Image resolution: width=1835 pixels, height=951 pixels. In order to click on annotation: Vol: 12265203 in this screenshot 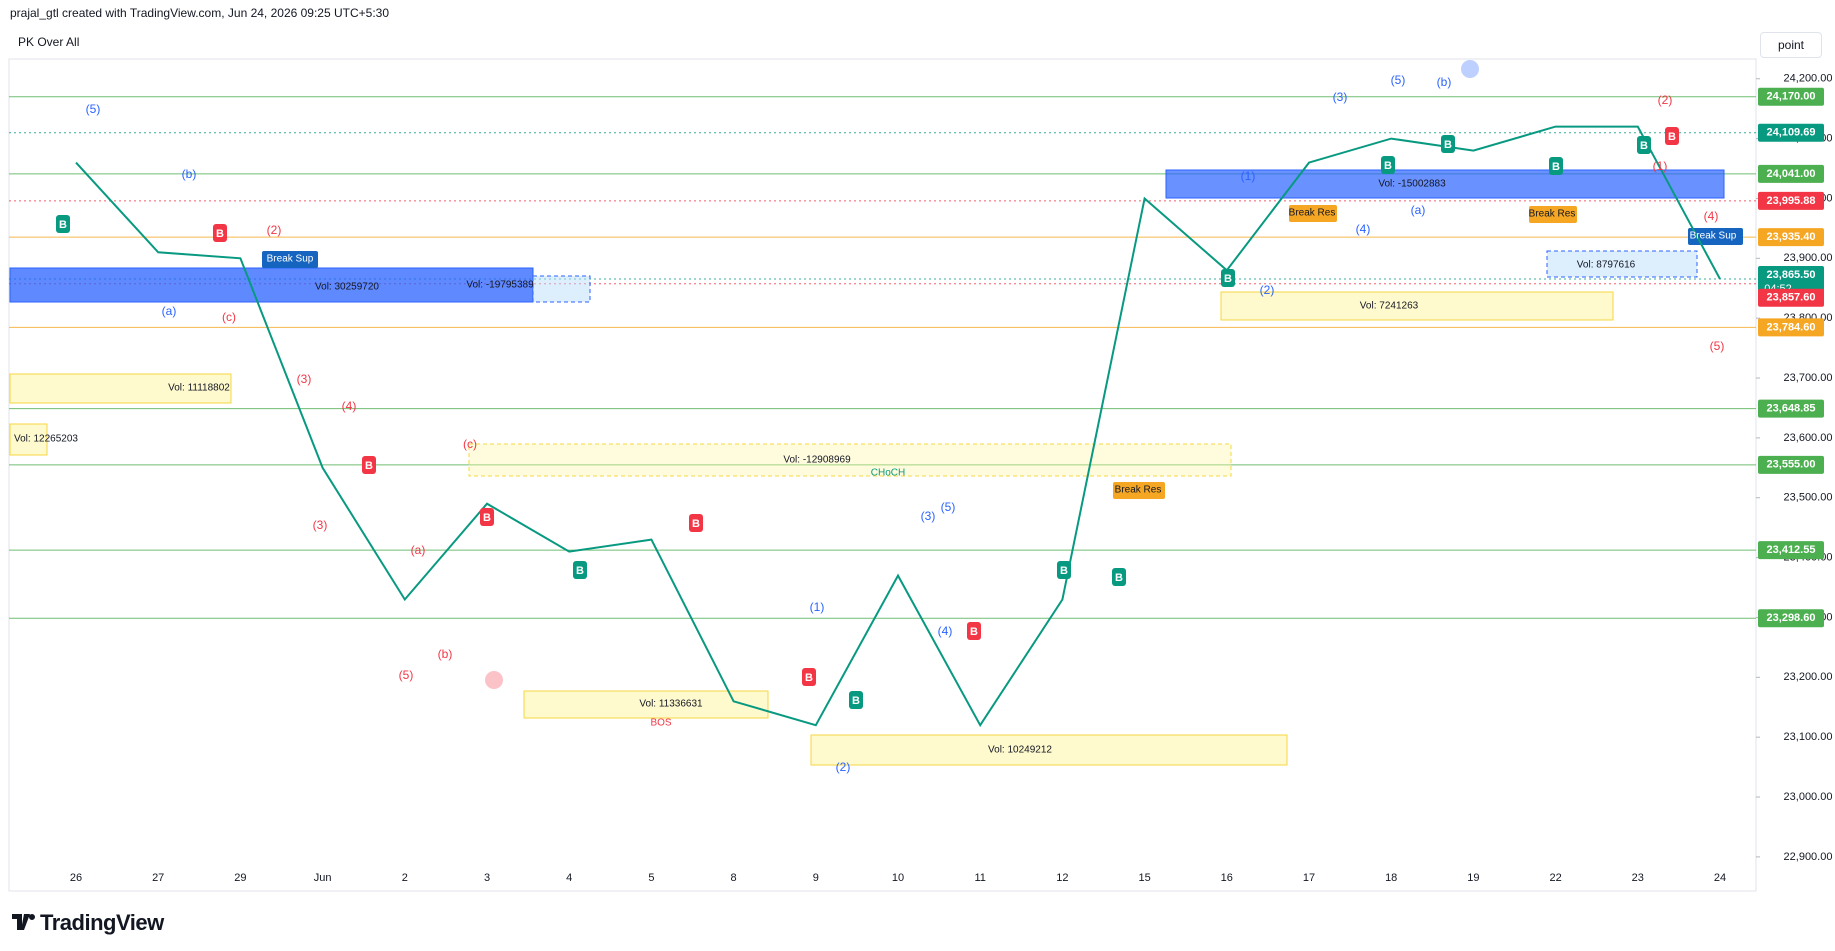, I will do `click(46, 439)`.